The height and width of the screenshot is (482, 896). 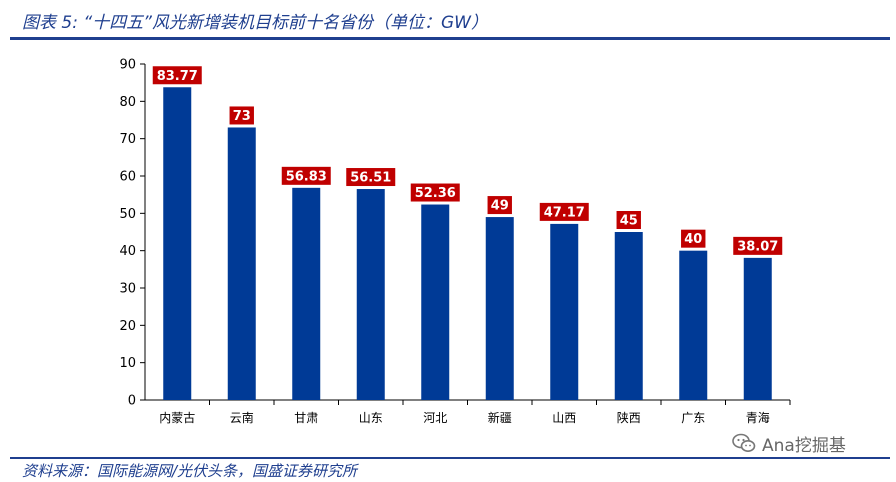 I want to click on y-tick-label: 30, so click(x=127, y=289).